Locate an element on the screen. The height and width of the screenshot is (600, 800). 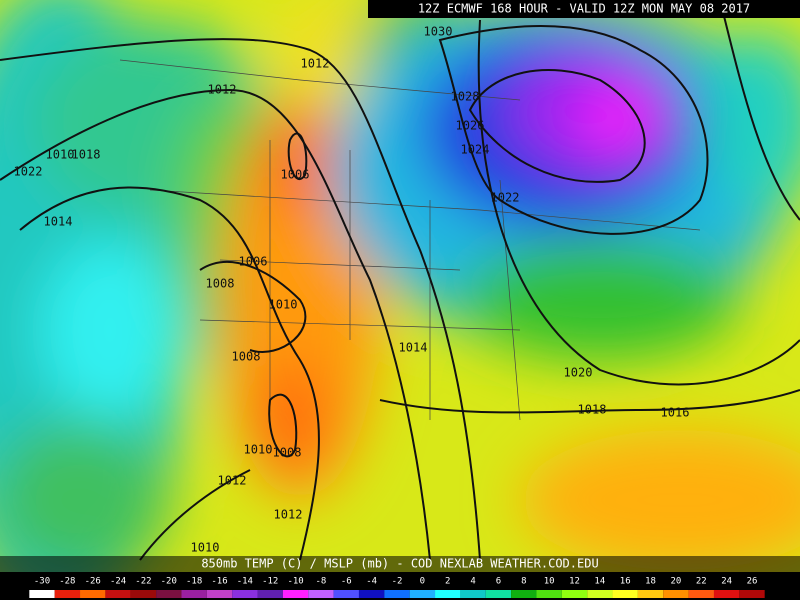
colorbar-label: -28 is located at coordinates (67, 582).